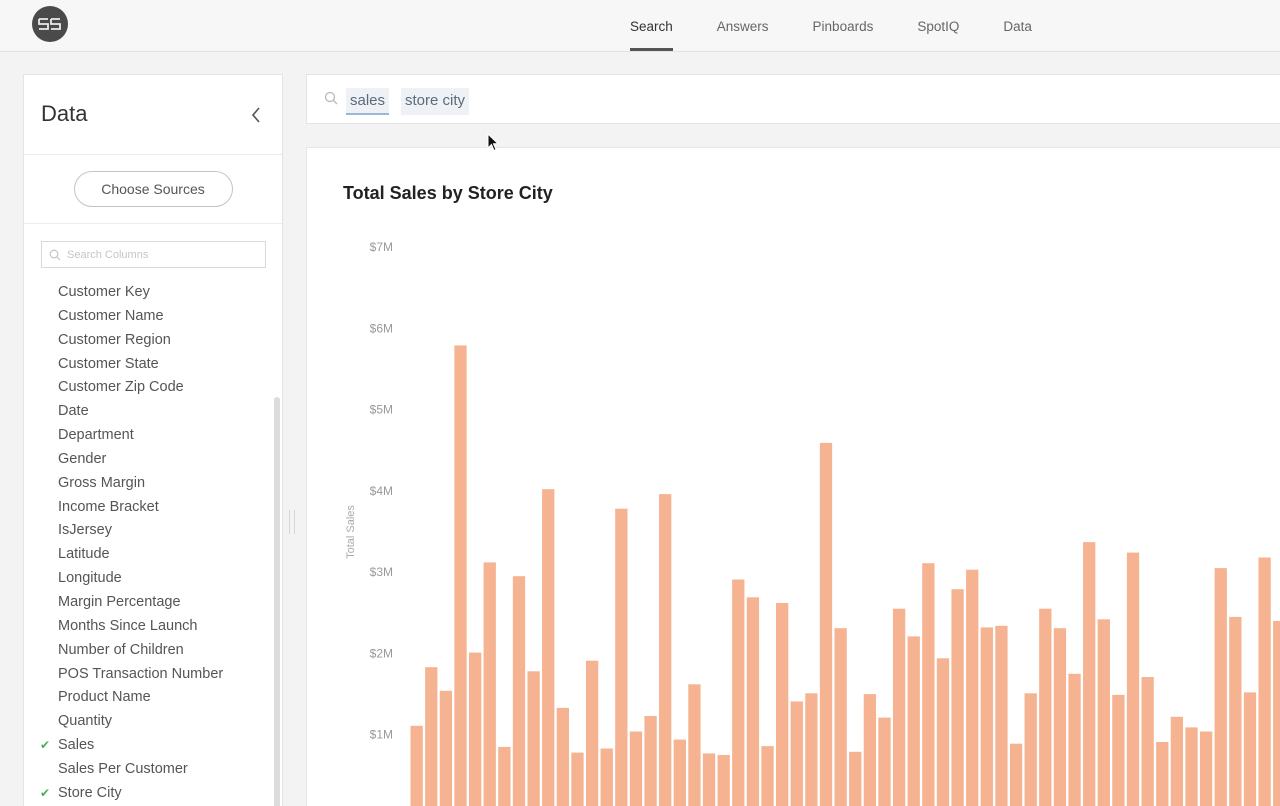 The height and width of the screenshot is (806, 1280). Describe the element at coordinates (149, 341) in the screenshot. I see `column-item: Customer Region` at that location.